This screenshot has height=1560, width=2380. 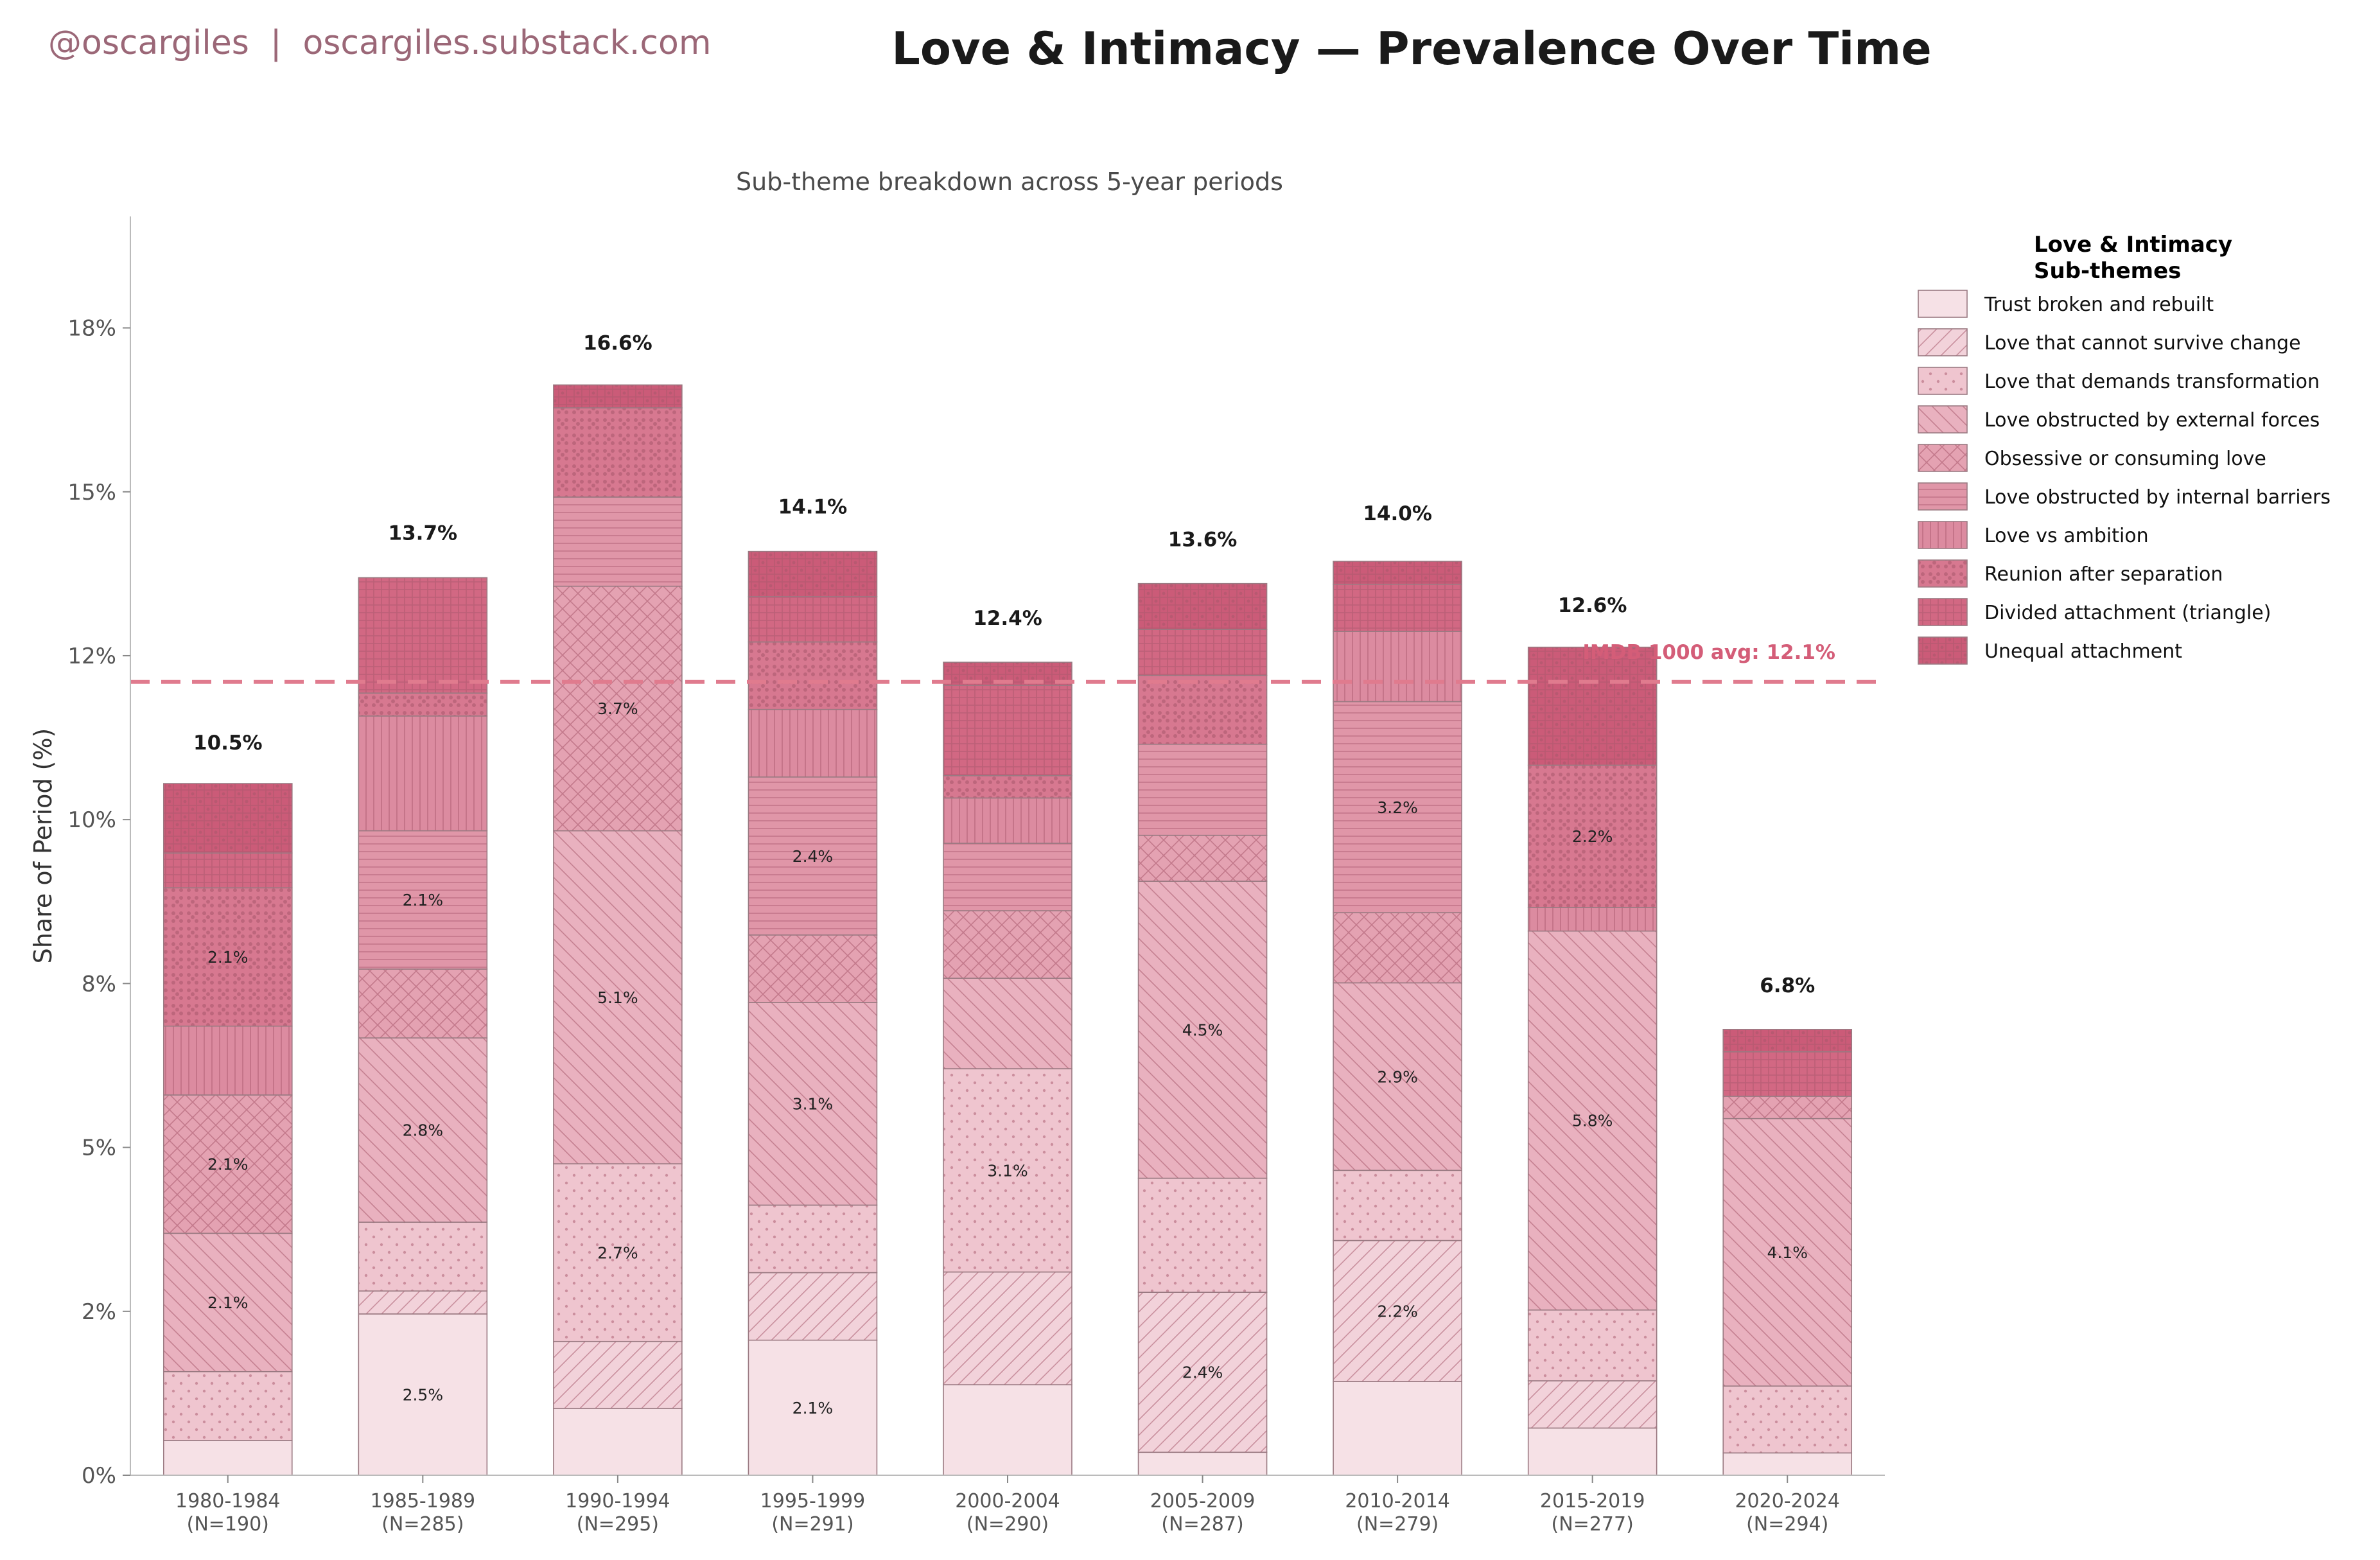 I want to click on legend-item: Divided attachment (triangle), so click(x=2094, y=612).